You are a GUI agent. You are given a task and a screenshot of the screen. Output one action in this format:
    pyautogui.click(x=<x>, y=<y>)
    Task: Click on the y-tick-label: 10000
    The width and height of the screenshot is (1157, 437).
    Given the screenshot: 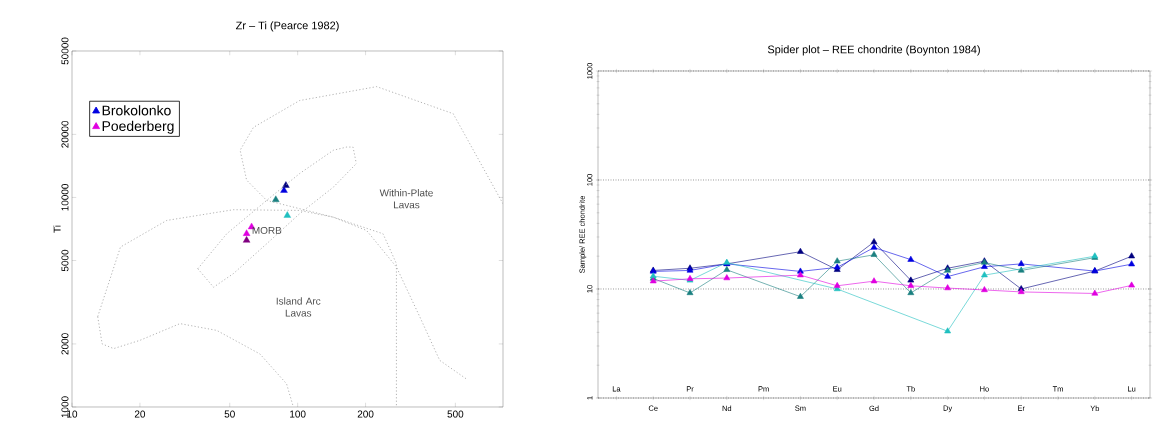 What is the action you would take?
    pyautogui.click(x=65, y=197)
    